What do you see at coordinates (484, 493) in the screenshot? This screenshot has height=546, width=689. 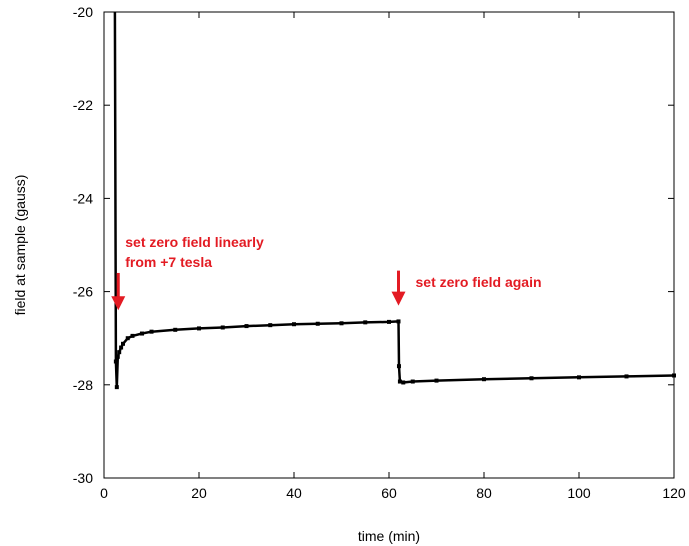 I see `x-tick-label: 80` at bounding box center [484, 493].